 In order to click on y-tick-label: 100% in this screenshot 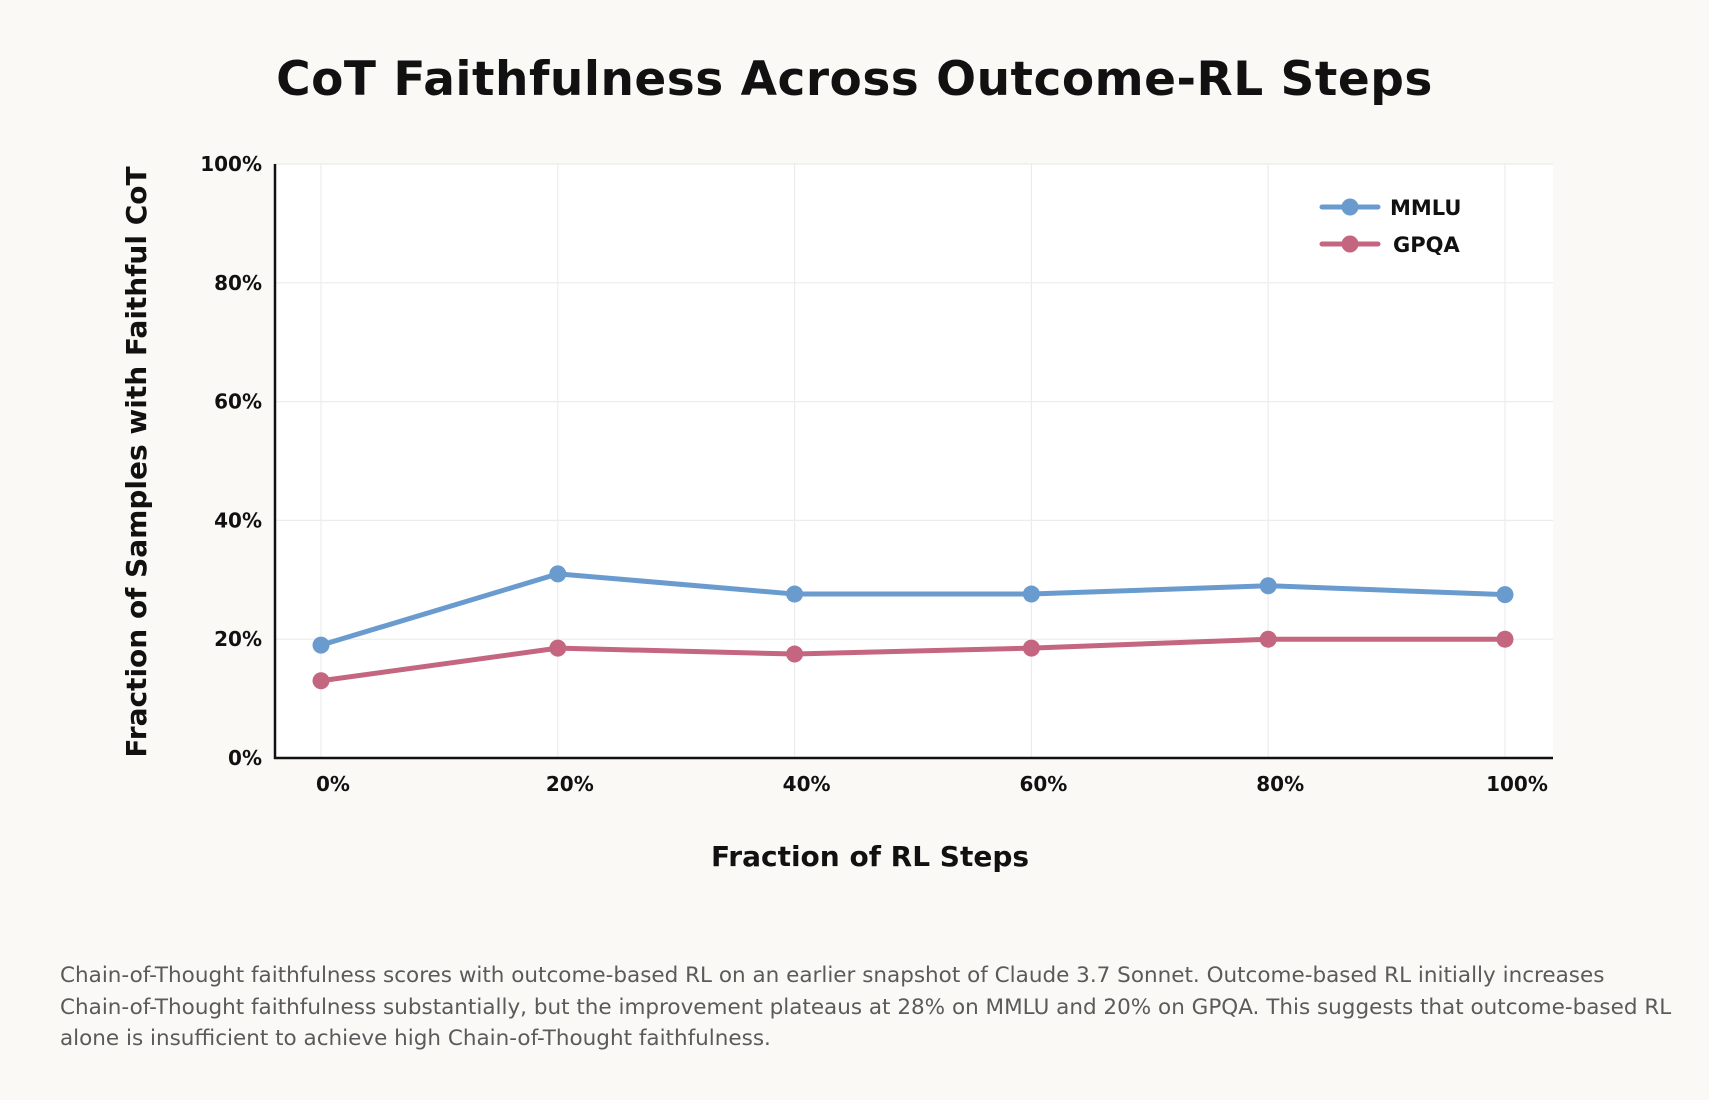, I will do `click(231, 164)`.